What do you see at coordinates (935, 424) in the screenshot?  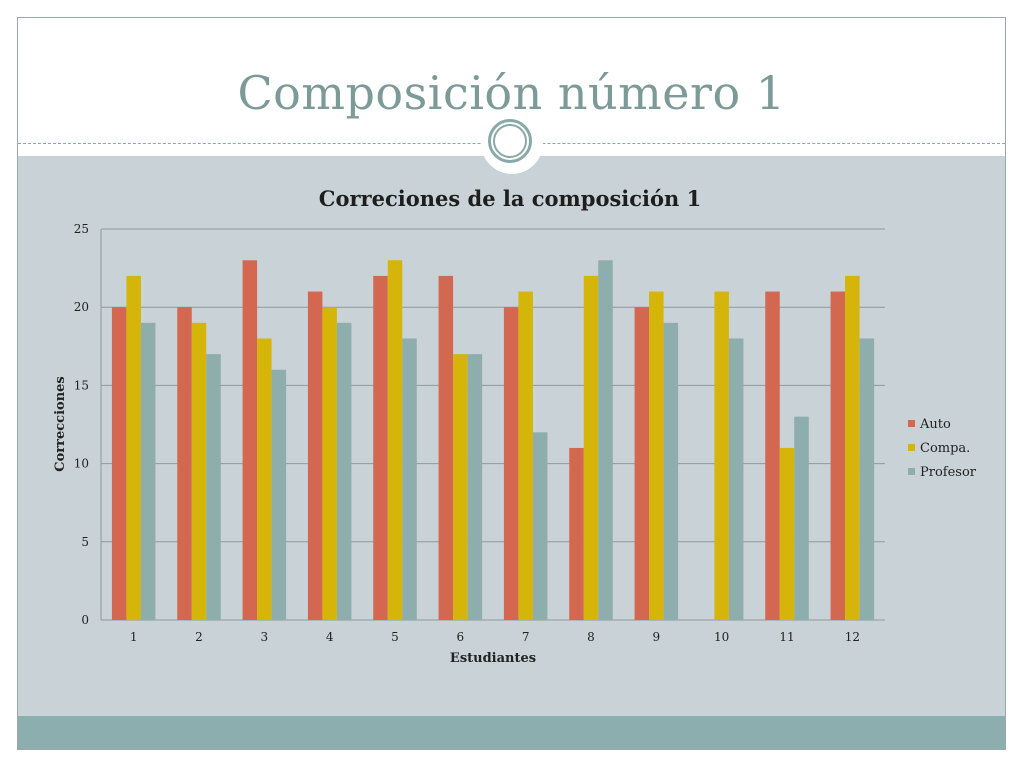 I see `legend-label: Auto` at bounding box center [935, 424].